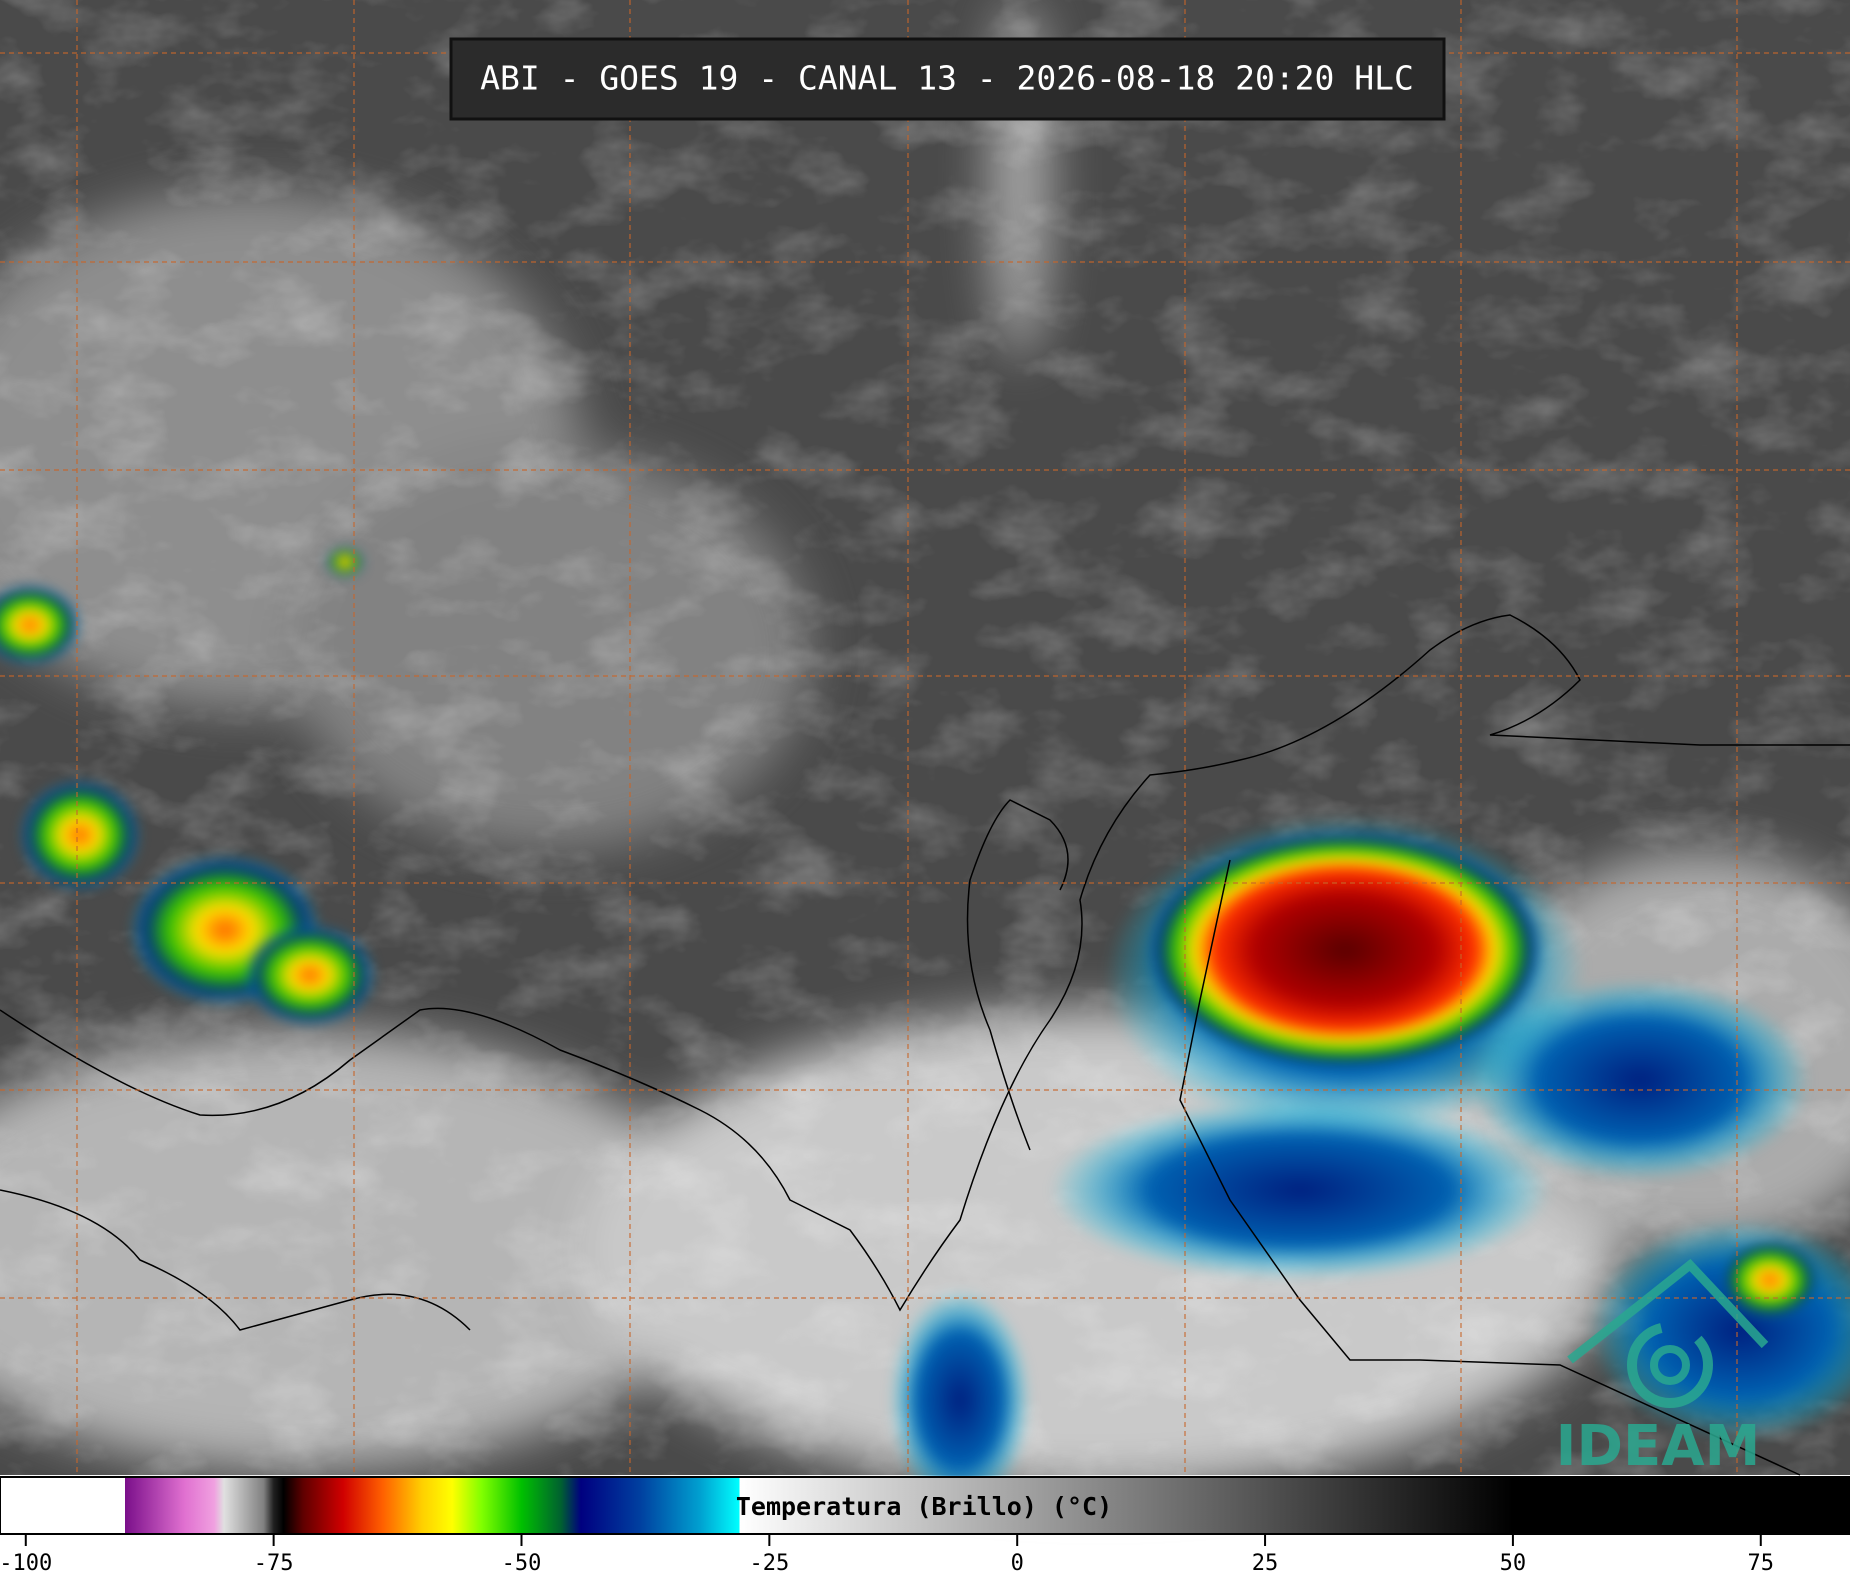 Image resolution: width=1850 pixels, height=1577 pixels. I want to click on colorbar-label: Temperatura (Brillo) (°C), so click(924, 1506).